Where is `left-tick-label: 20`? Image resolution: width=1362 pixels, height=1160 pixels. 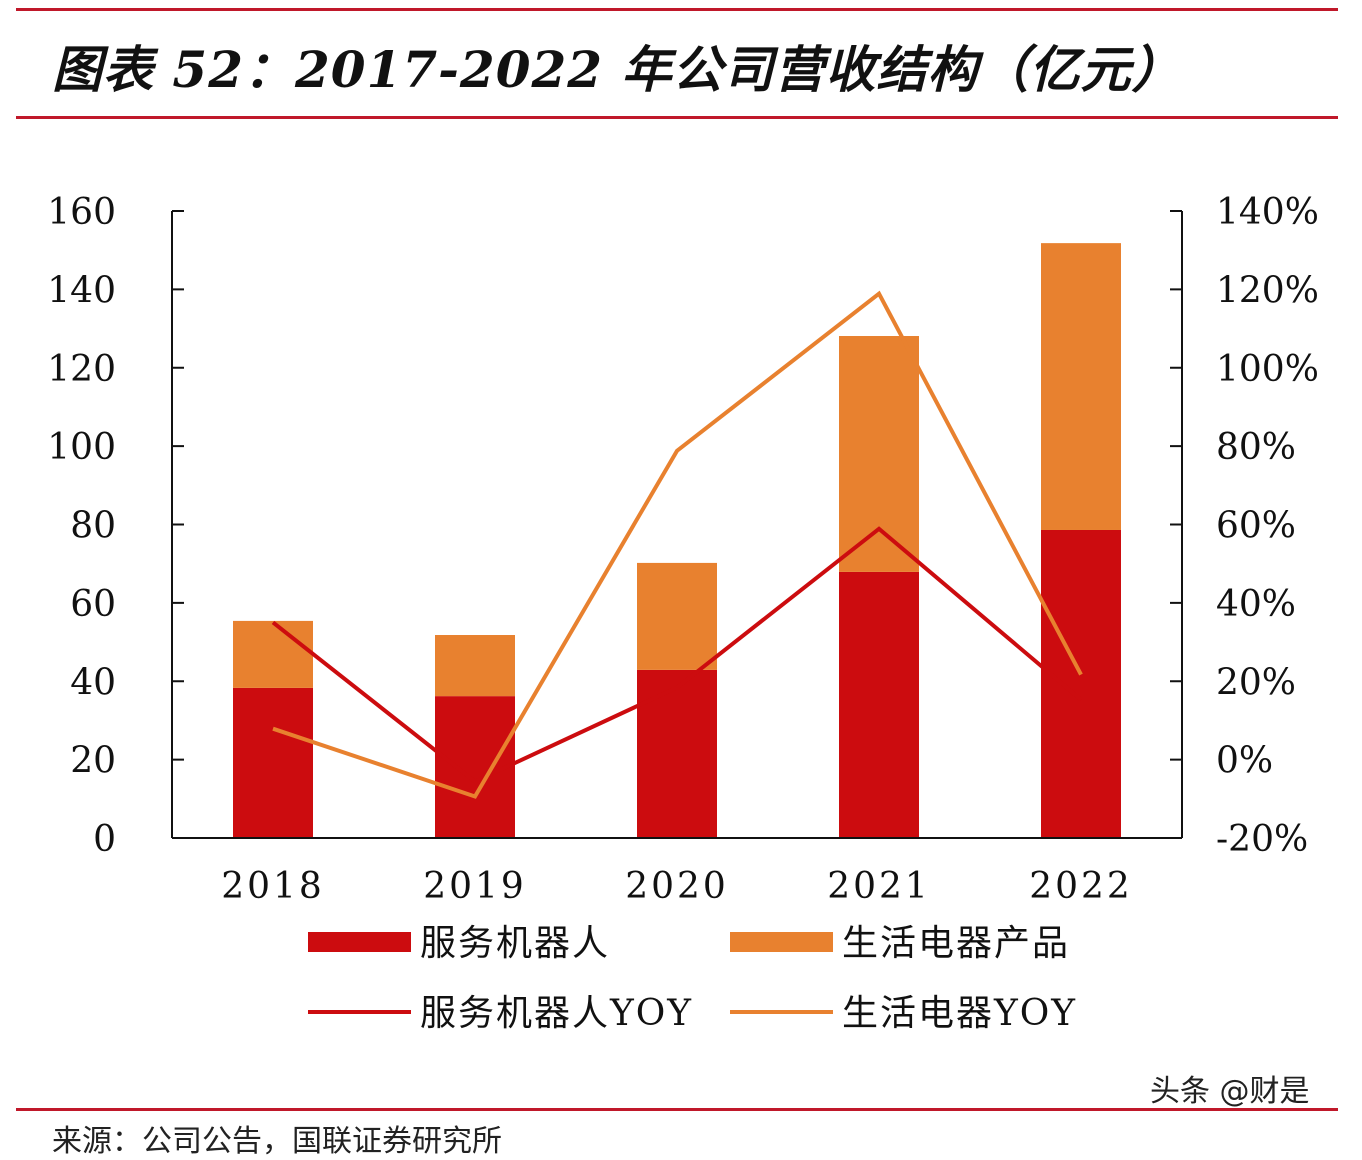
left-tick-label: 20 is located at coordinates (93, 761).